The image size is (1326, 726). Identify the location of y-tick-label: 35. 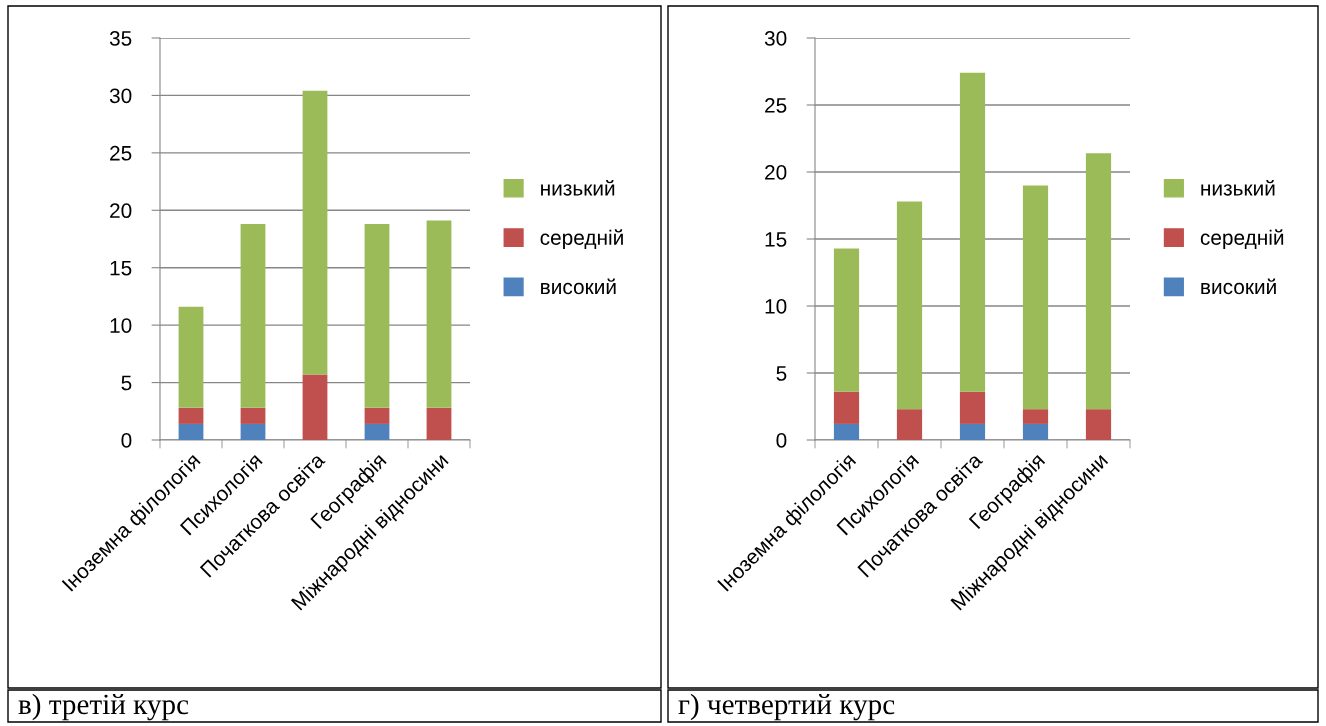
(120, 38).